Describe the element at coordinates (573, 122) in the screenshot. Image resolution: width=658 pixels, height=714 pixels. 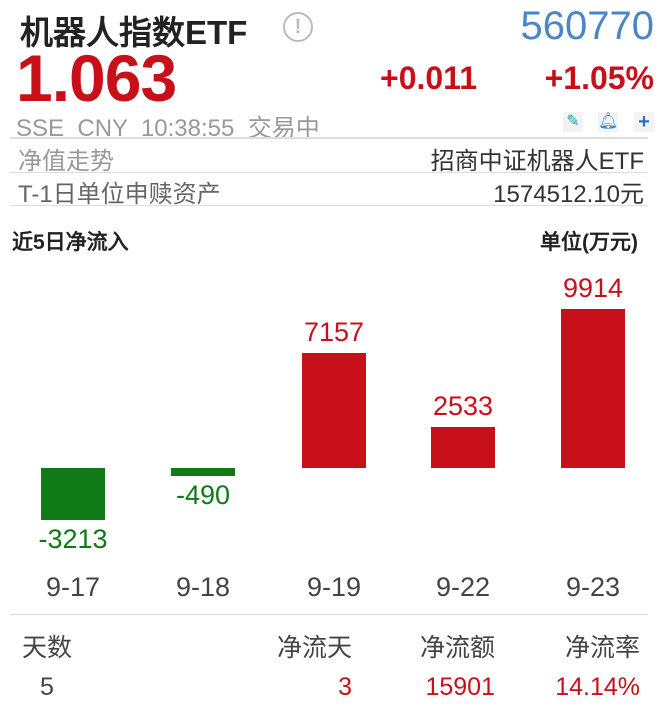
I see `pencil-icon: ✎` at that location.